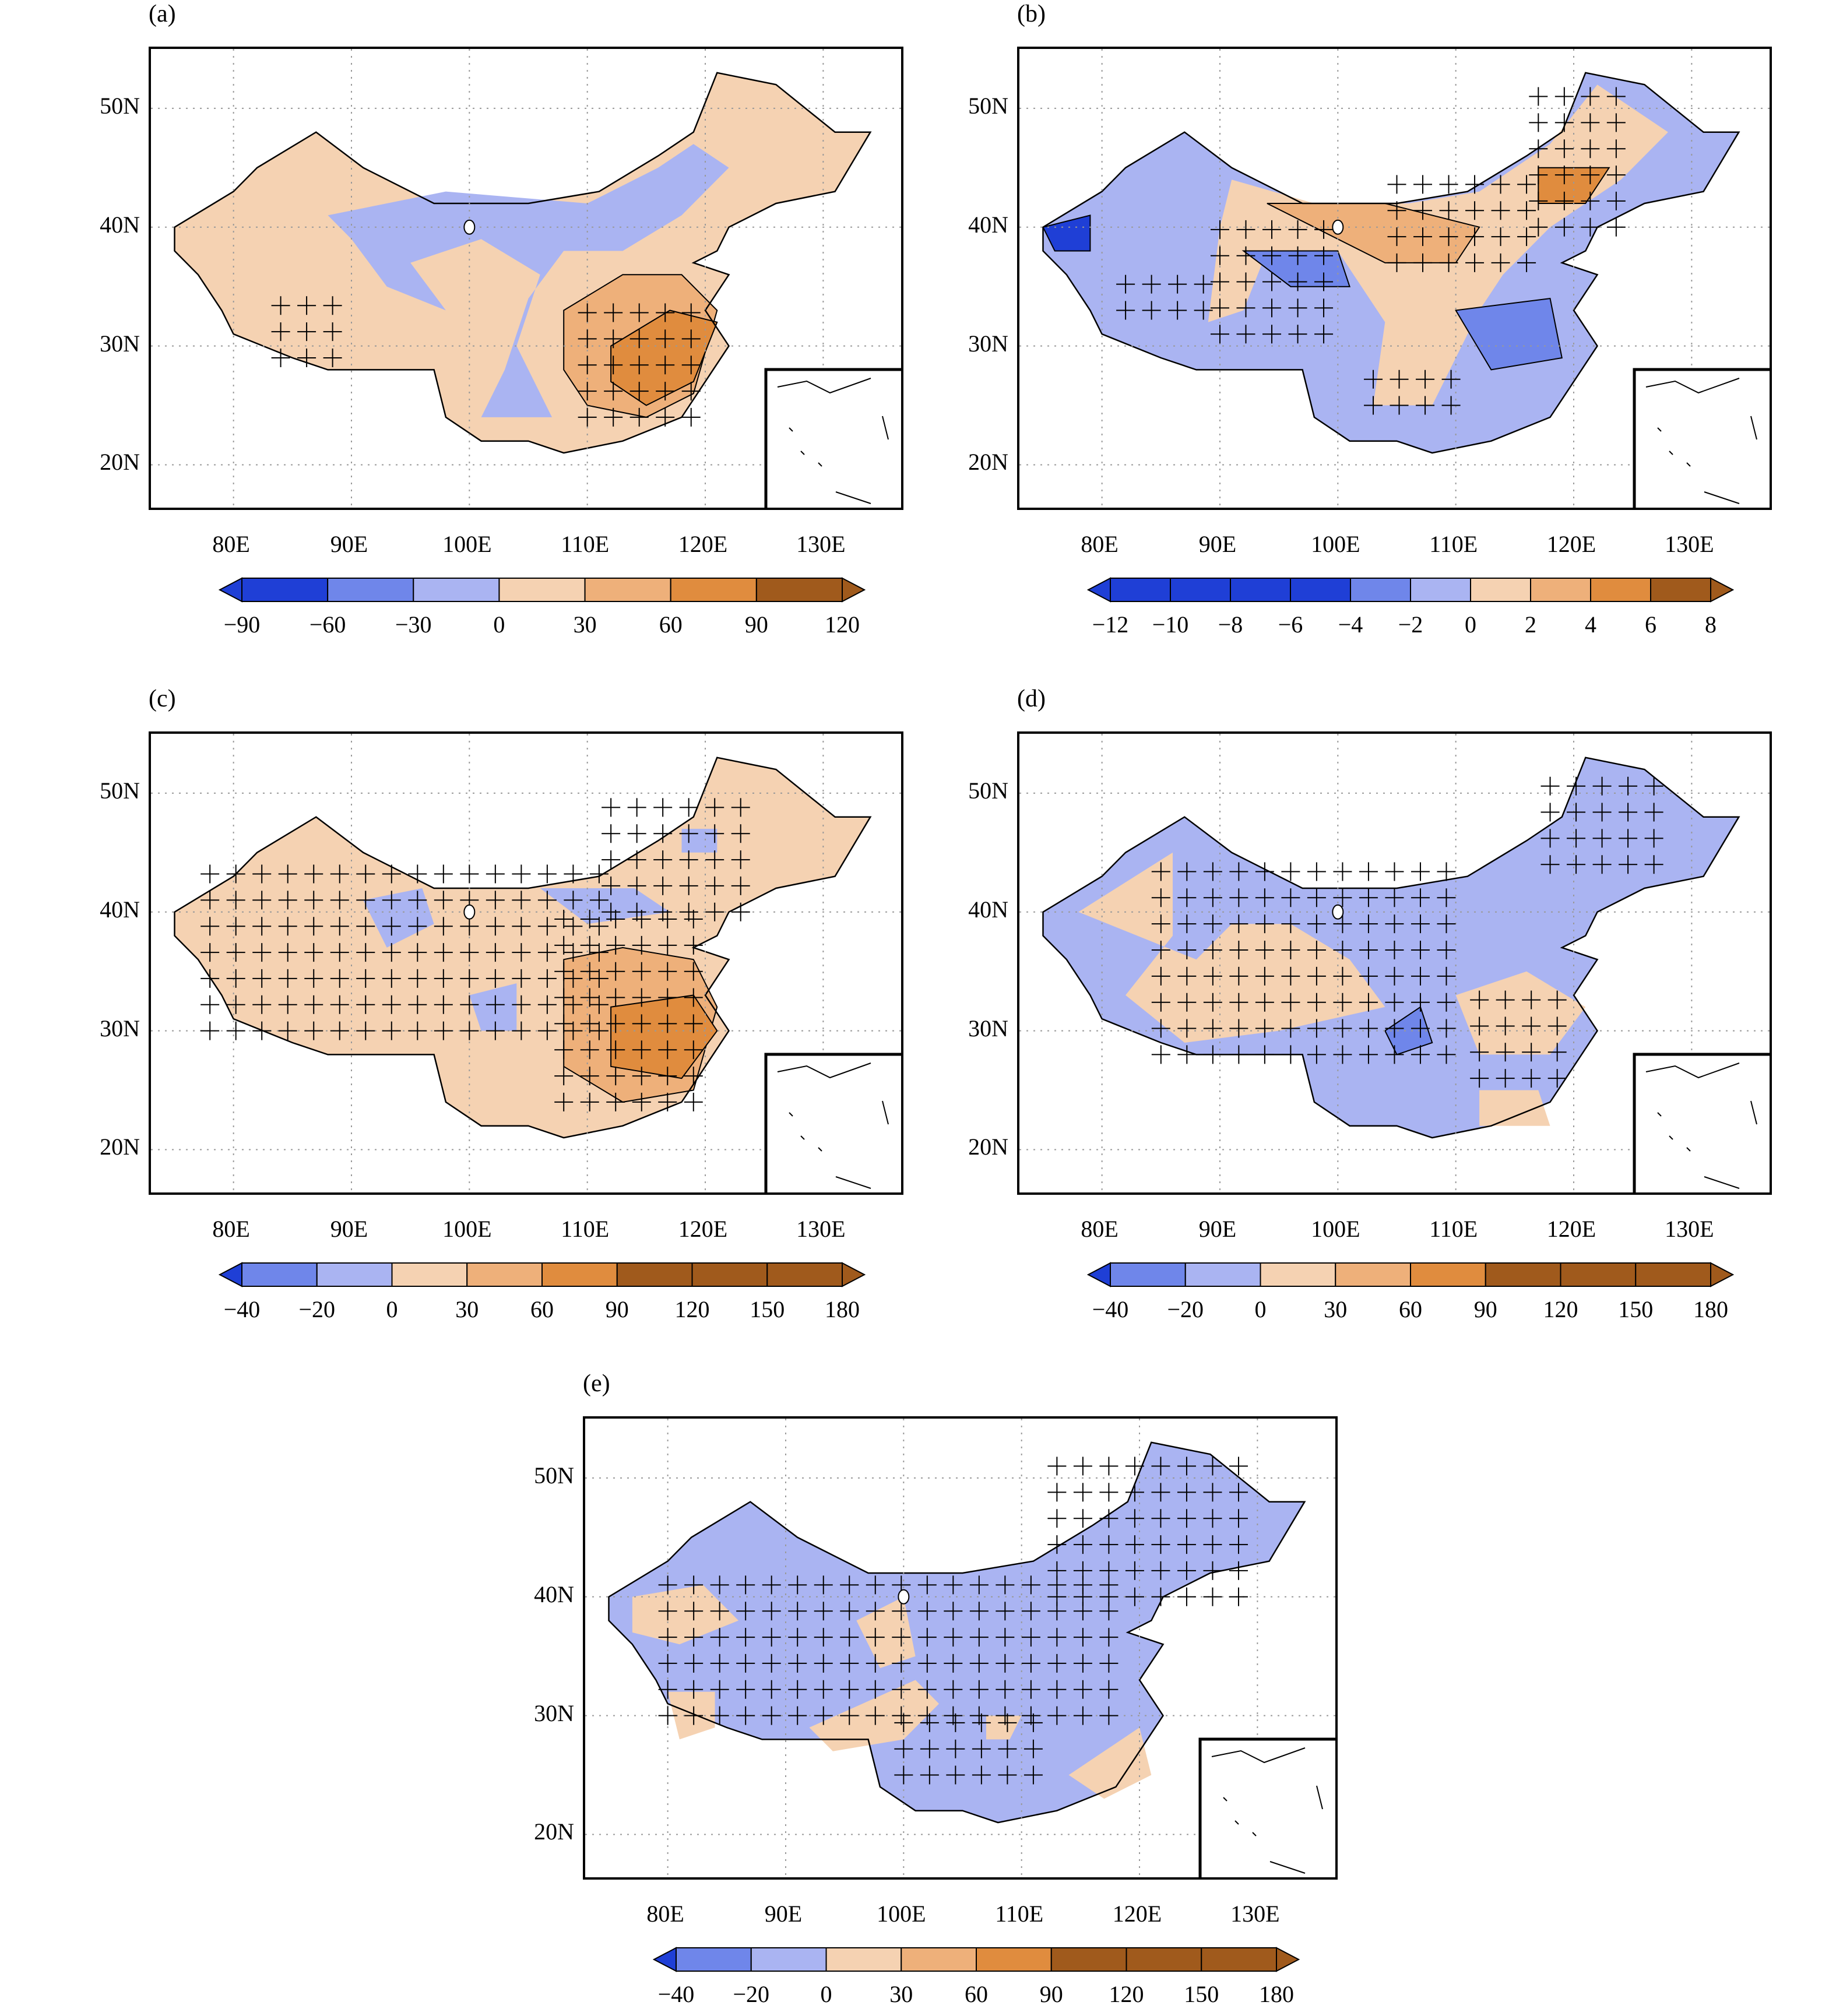 The height and width of the screenshot is (2016, 1836). Describe the element at coordinates (542, 1276) in the screenshot. I see `colorbar` at that location.